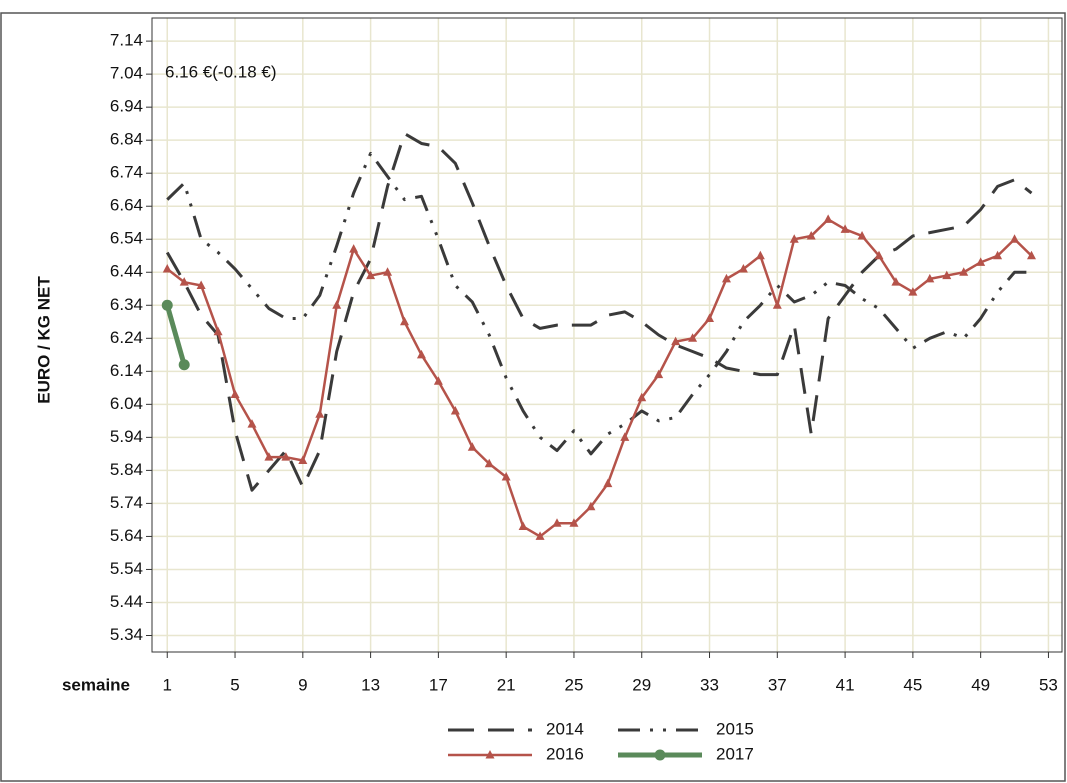 This screenshot has width=1067, height=783. I want to click on y-tick-label: 5.34, so click(126, 634).